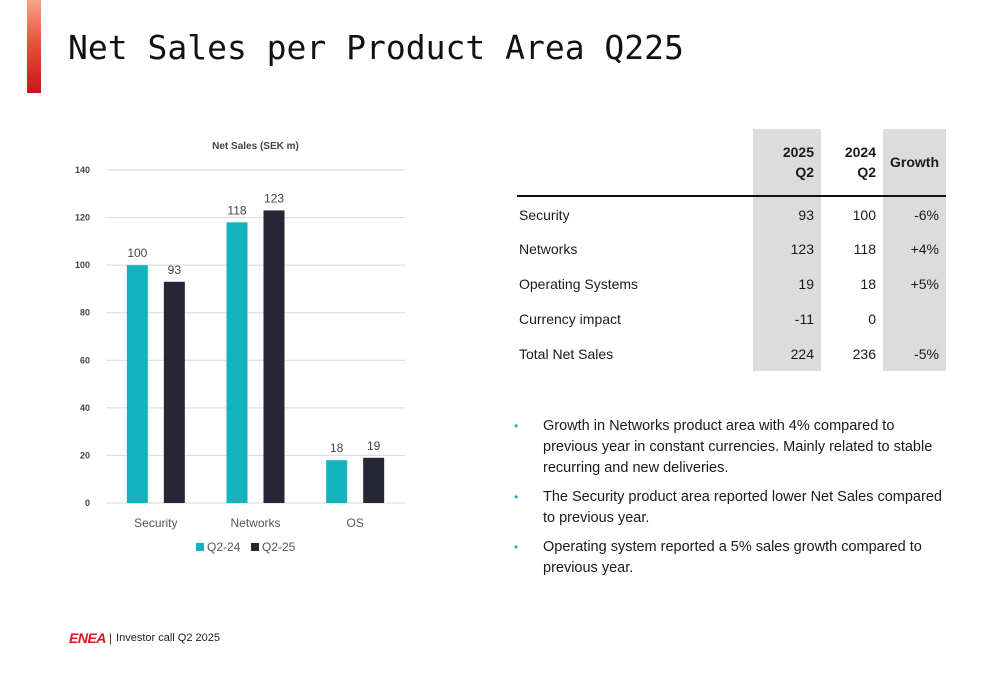  Describe the element at coordinates (731, 318) in the screenshot. I see `table-row: Currency impact -11 0` at that location.